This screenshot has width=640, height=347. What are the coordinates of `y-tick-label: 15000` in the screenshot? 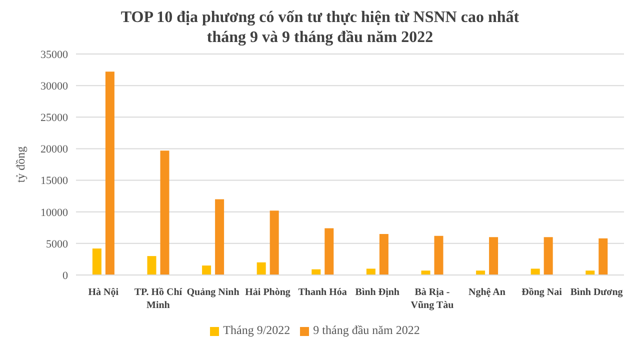 It's located at (54, 181).